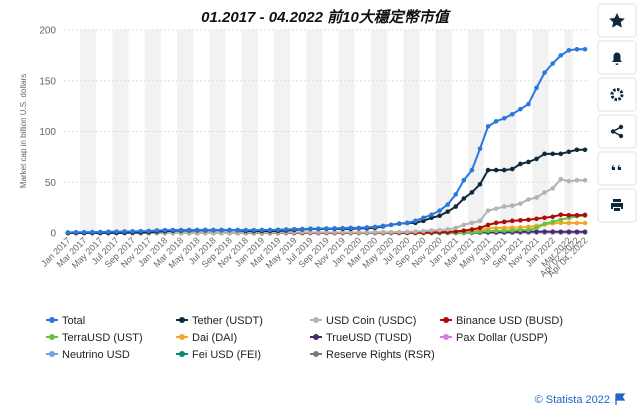 Image resolution: width=640 pixels, height=417 pixels. What do you see at coordinates (361, 338) in the screenshot?
I see `legend-item: TrueUSD (TUSD)` at bounding box center [361, 338].